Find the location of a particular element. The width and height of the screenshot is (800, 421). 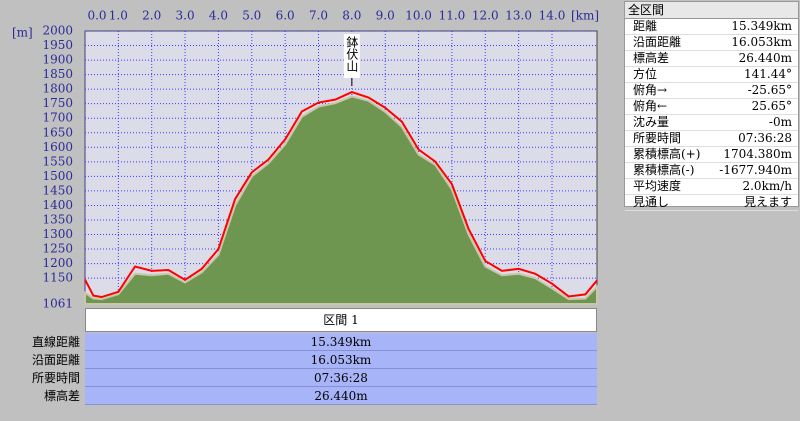

y-tick-label: 1350 is located at coordinates (57, 219).